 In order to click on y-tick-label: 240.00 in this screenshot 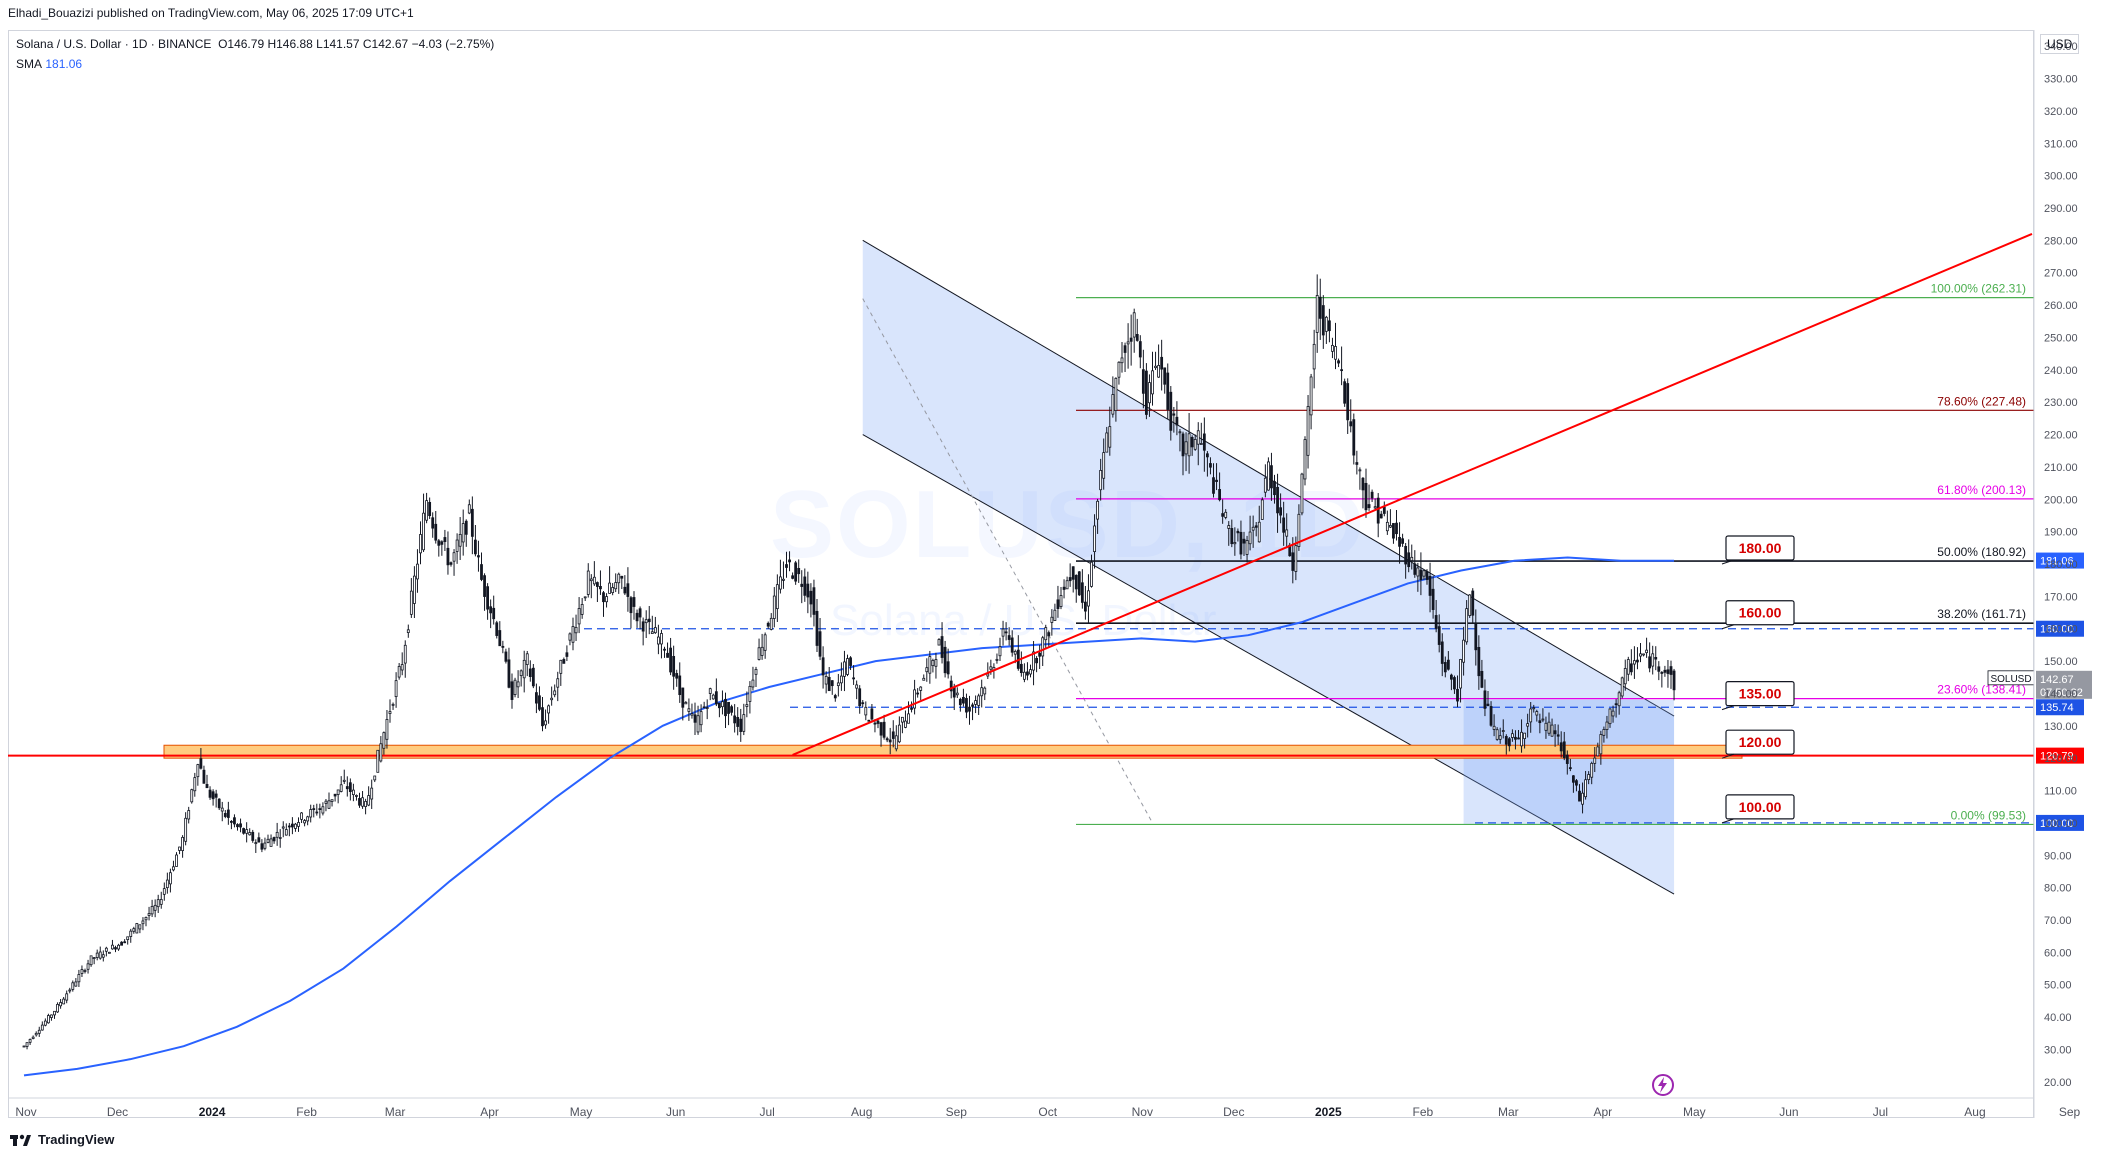, I will do `click(2061, 371)`.